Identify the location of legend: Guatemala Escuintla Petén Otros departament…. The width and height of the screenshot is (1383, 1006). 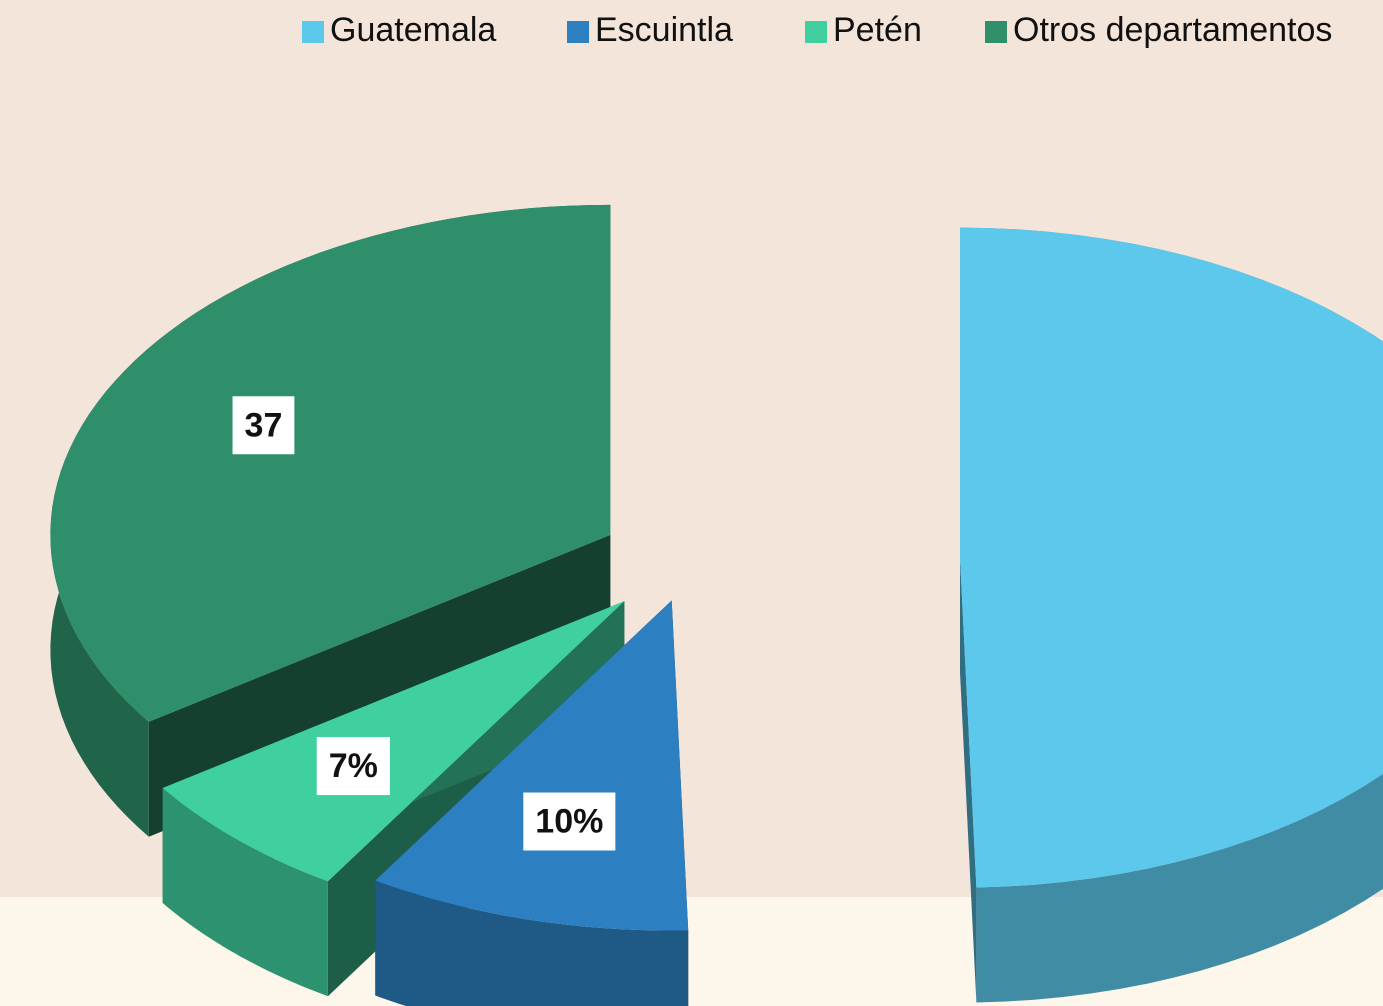
(817, 30).